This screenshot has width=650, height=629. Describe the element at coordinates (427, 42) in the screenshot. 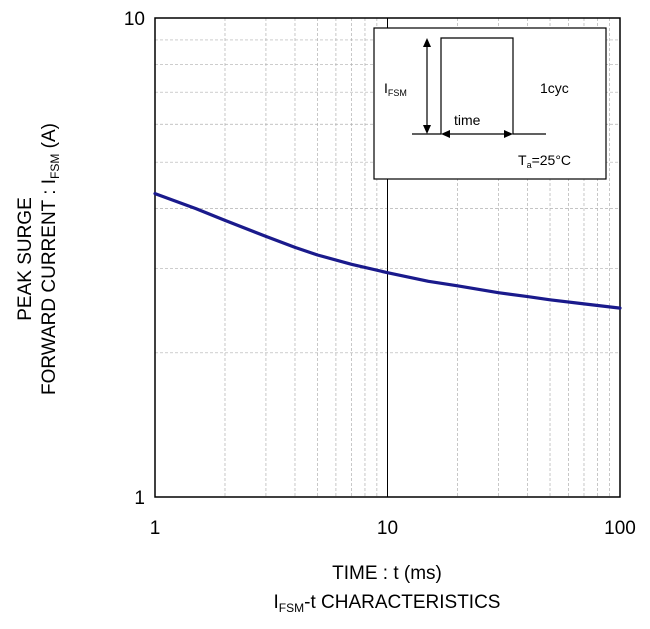

I see `amplitude-arrow-head-top` at that location.